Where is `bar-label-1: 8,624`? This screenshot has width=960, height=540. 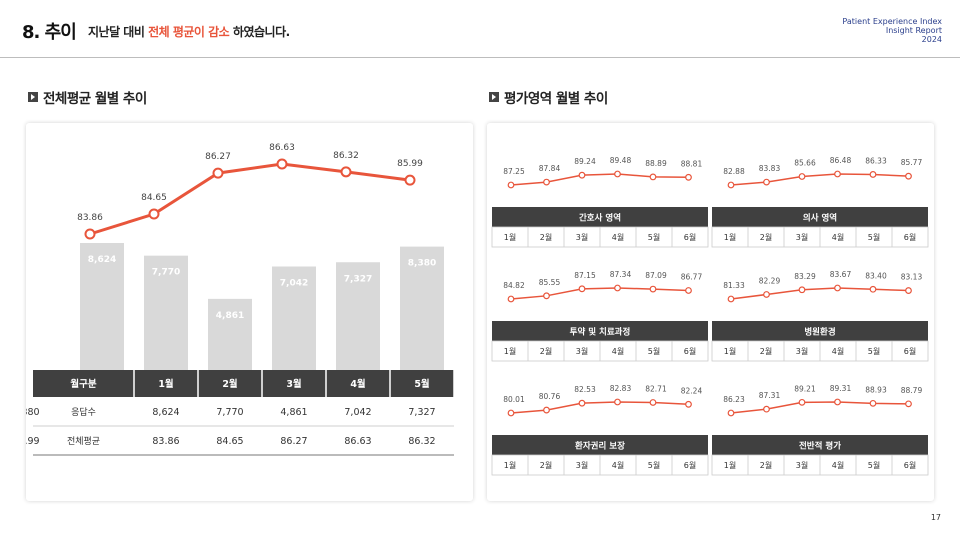
bar-label-1: 8,624 is located at coordinates (102, 260).